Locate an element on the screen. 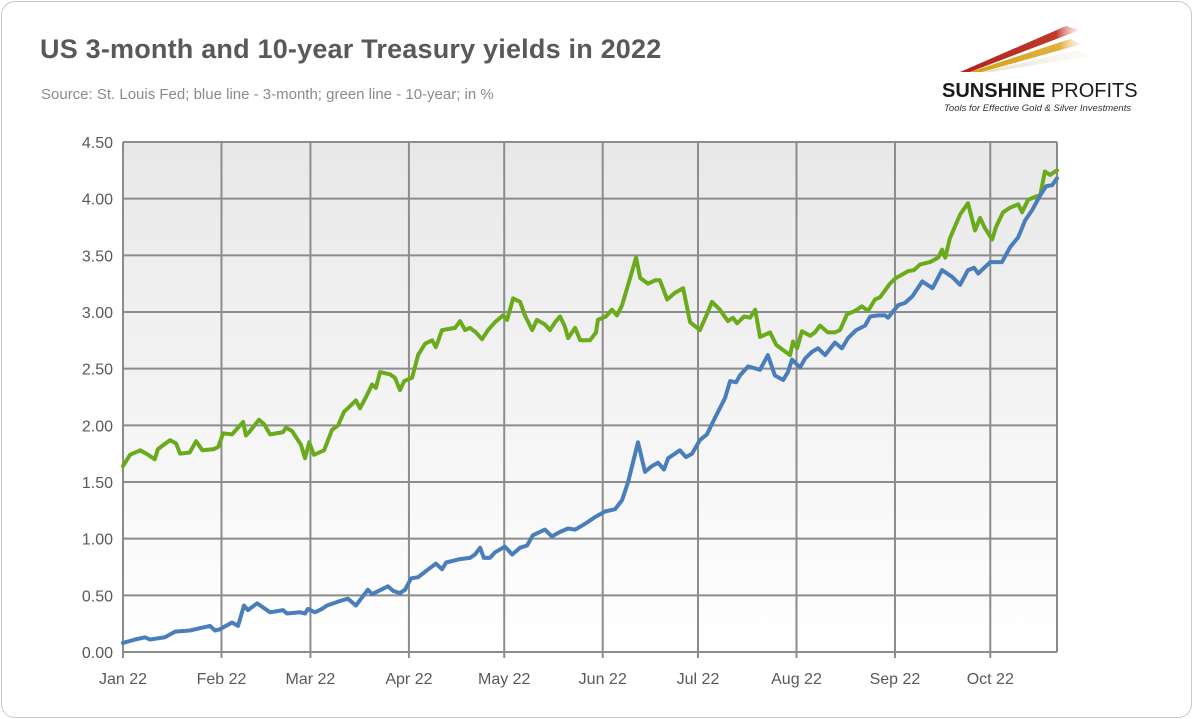 The width and height of the screenshot is (1193, 719). x-tick-label: Sep 22 is located at coordinates (895, 679).